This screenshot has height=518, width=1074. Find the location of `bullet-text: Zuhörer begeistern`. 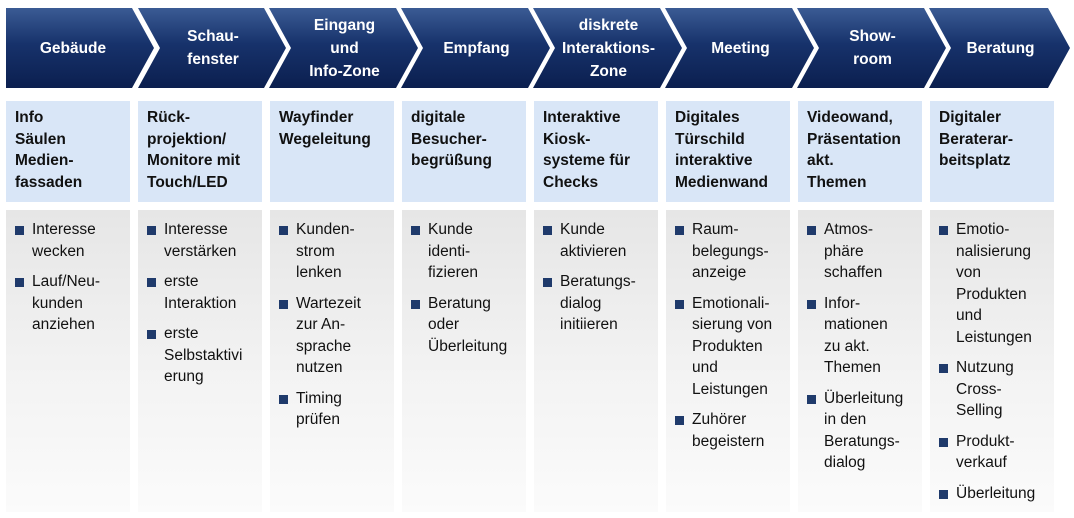

bullet-text: Zuhörer begeistern is located at coordinates (728, 430).